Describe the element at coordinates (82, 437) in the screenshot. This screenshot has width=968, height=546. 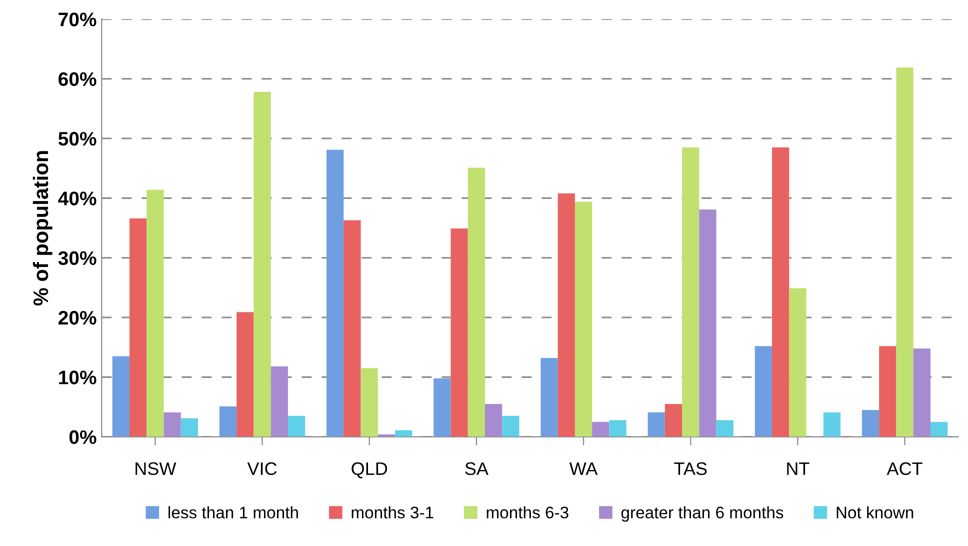
I see `y-tick-label: 0%` at that location.